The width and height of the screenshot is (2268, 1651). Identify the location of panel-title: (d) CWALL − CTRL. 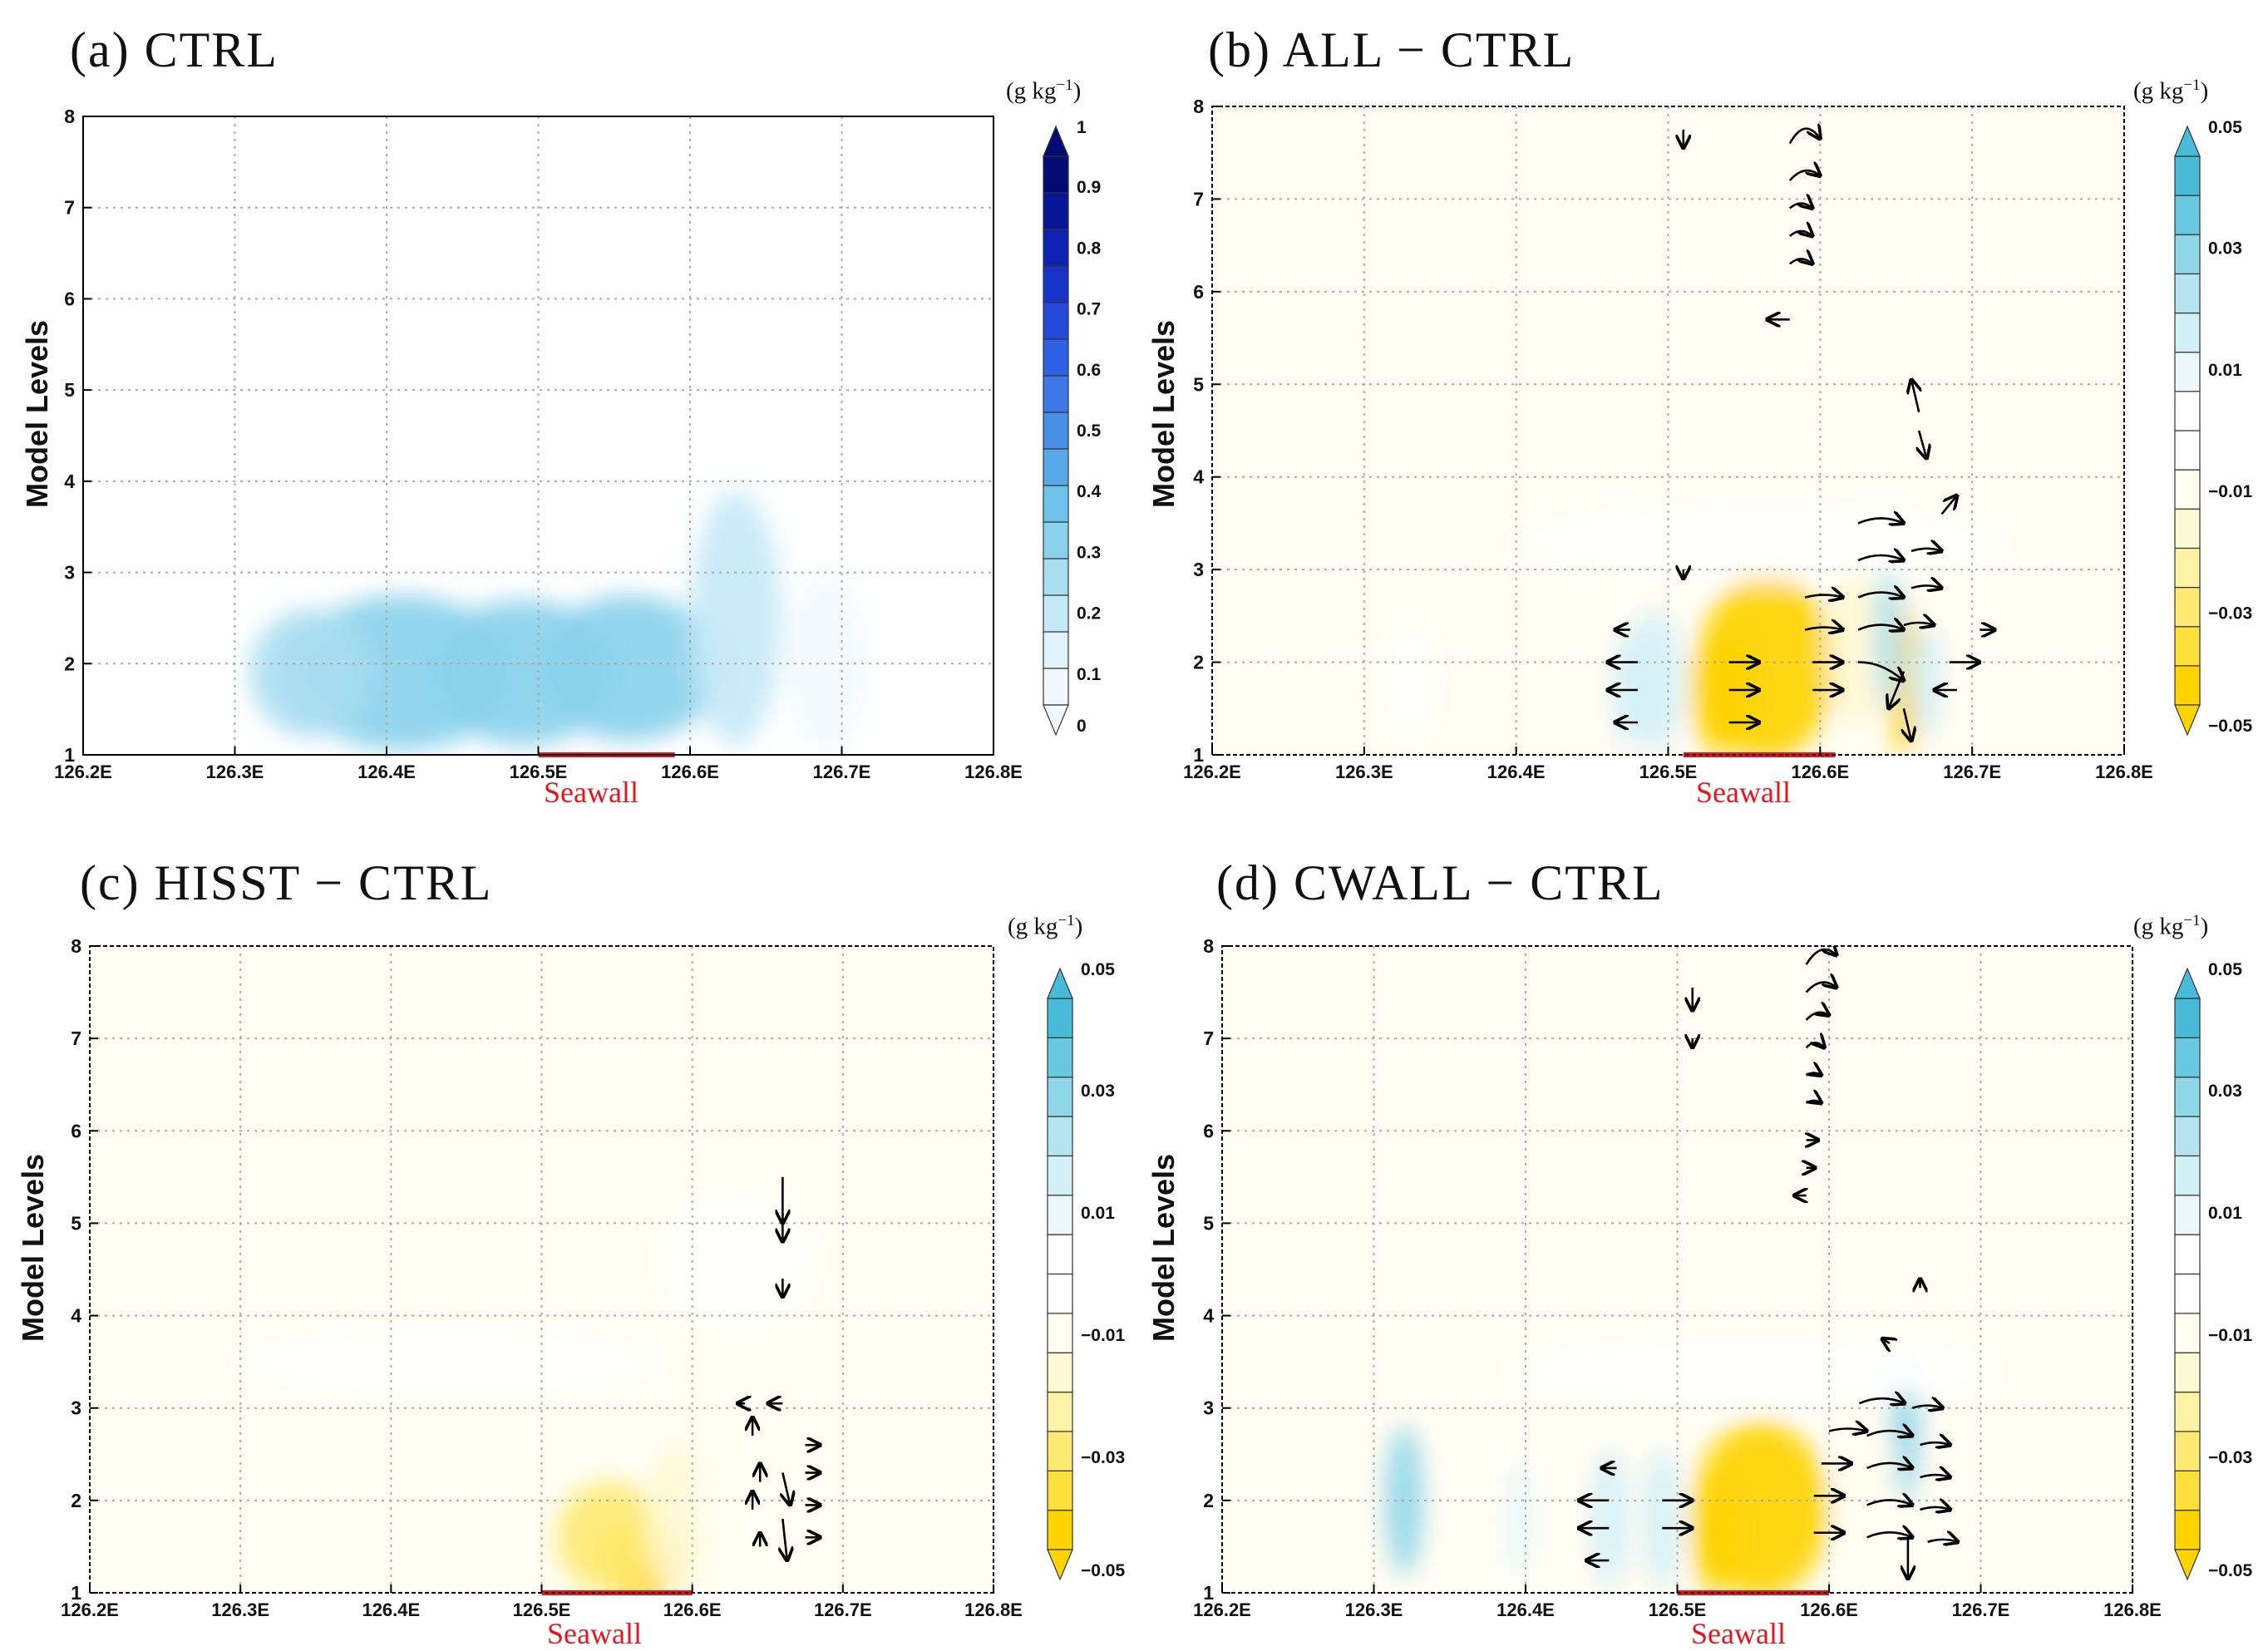
(1440, 882).